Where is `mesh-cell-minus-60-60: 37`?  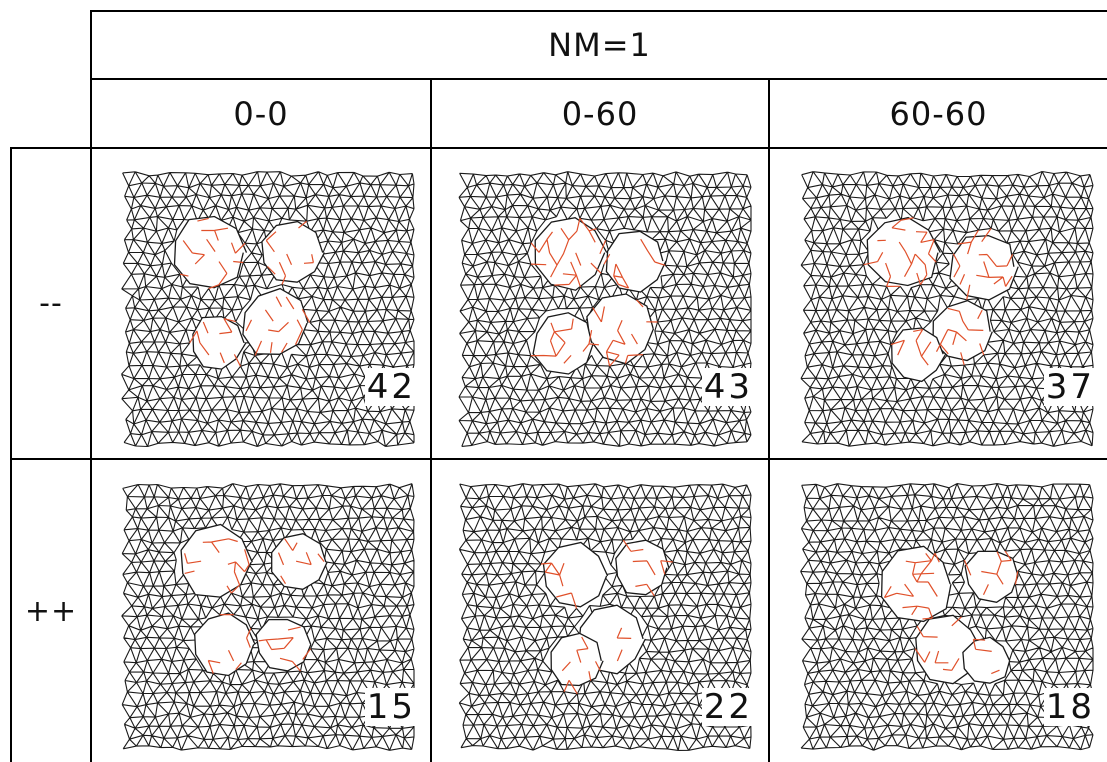
mesh-cell-minus-60-60: 37 is located at coordinates (947, 309).